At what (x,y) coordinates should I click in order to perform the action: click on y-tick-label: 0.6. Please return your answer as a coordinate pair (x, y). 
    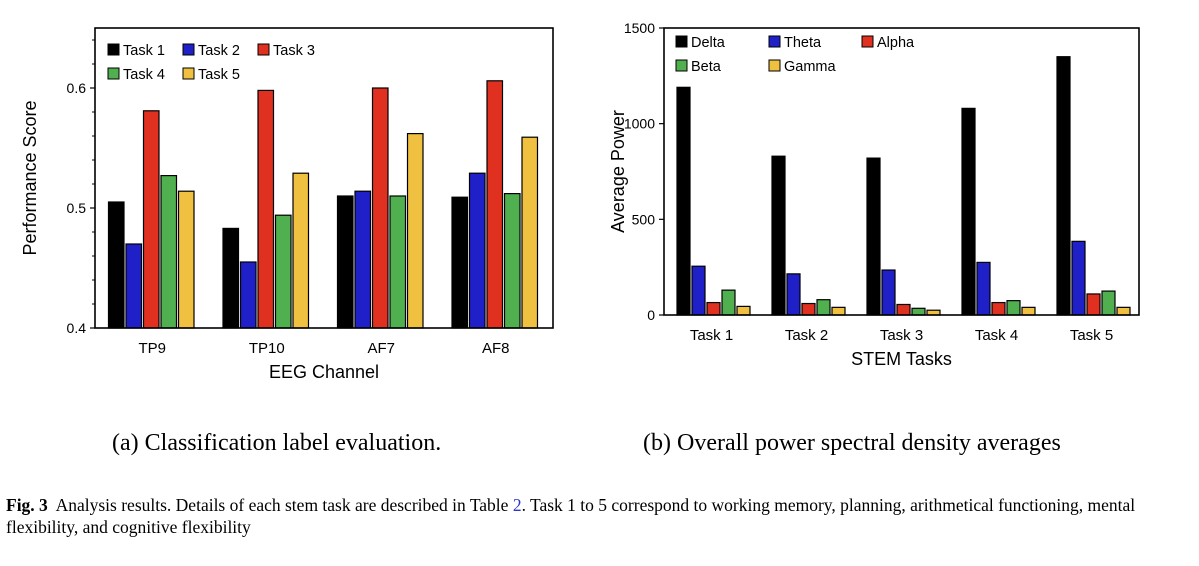
    Looking at the image, I should click on (77, 88).